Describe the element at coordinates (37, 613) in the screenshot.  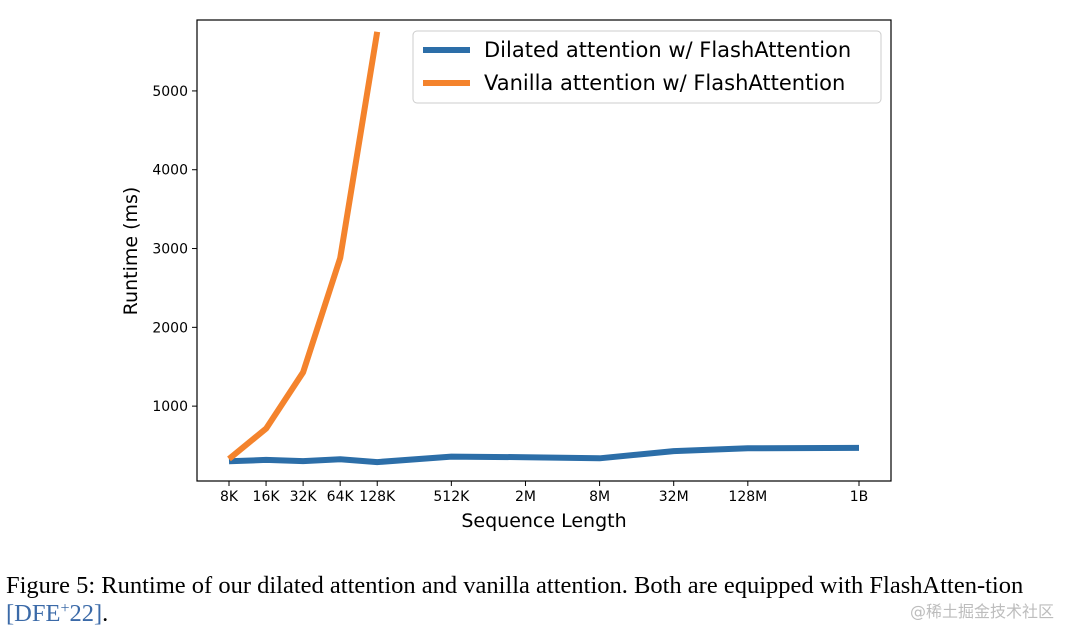
I see `citation-base: DFE` at that location.